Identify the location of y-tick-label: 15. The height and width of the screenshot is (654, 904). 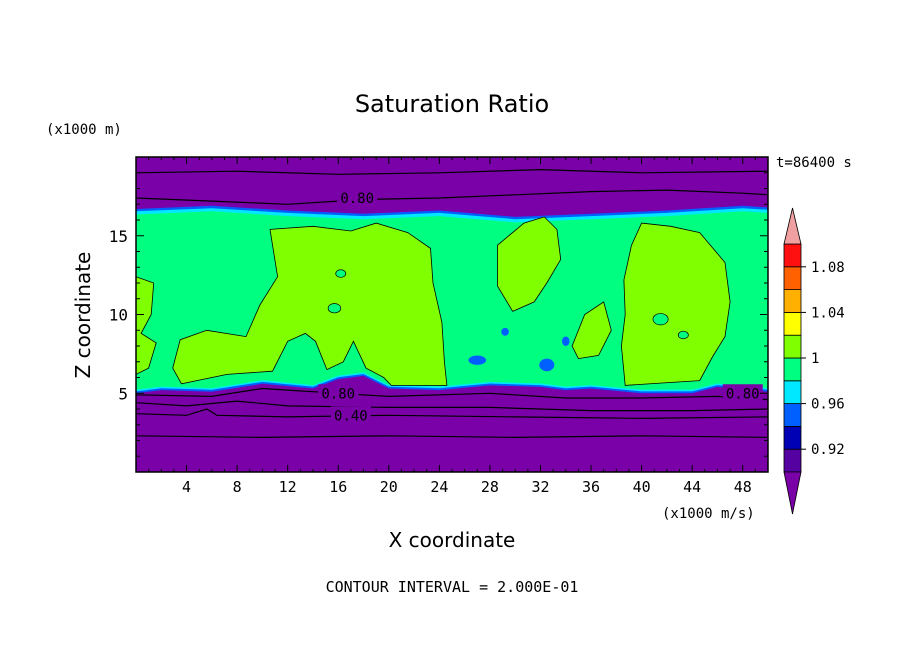
(118, 236).